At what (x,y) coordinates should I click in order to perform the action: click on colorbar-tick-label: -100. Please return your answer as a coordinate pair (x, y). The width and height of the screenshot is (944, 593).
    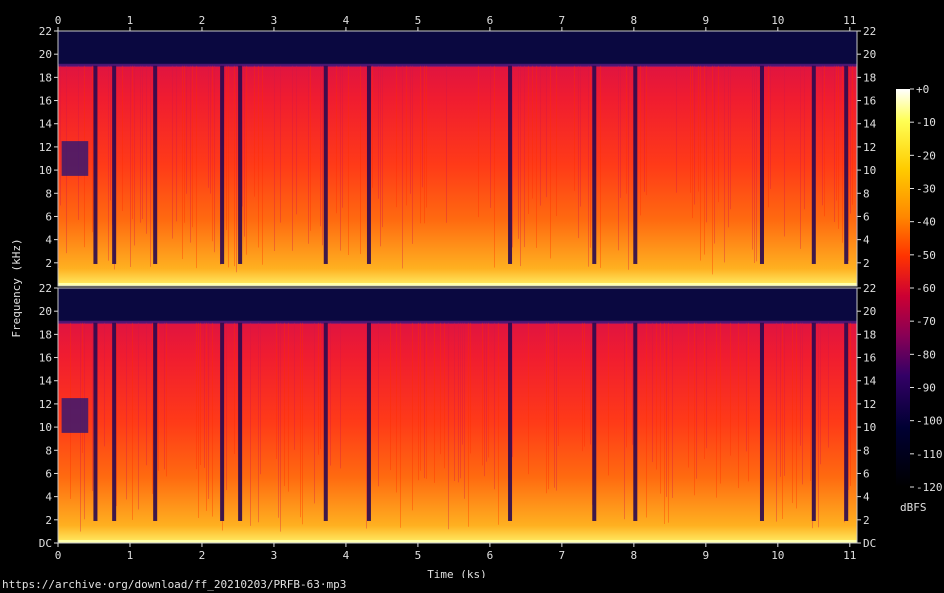
    Looking at the image, I should click on (929, 421).